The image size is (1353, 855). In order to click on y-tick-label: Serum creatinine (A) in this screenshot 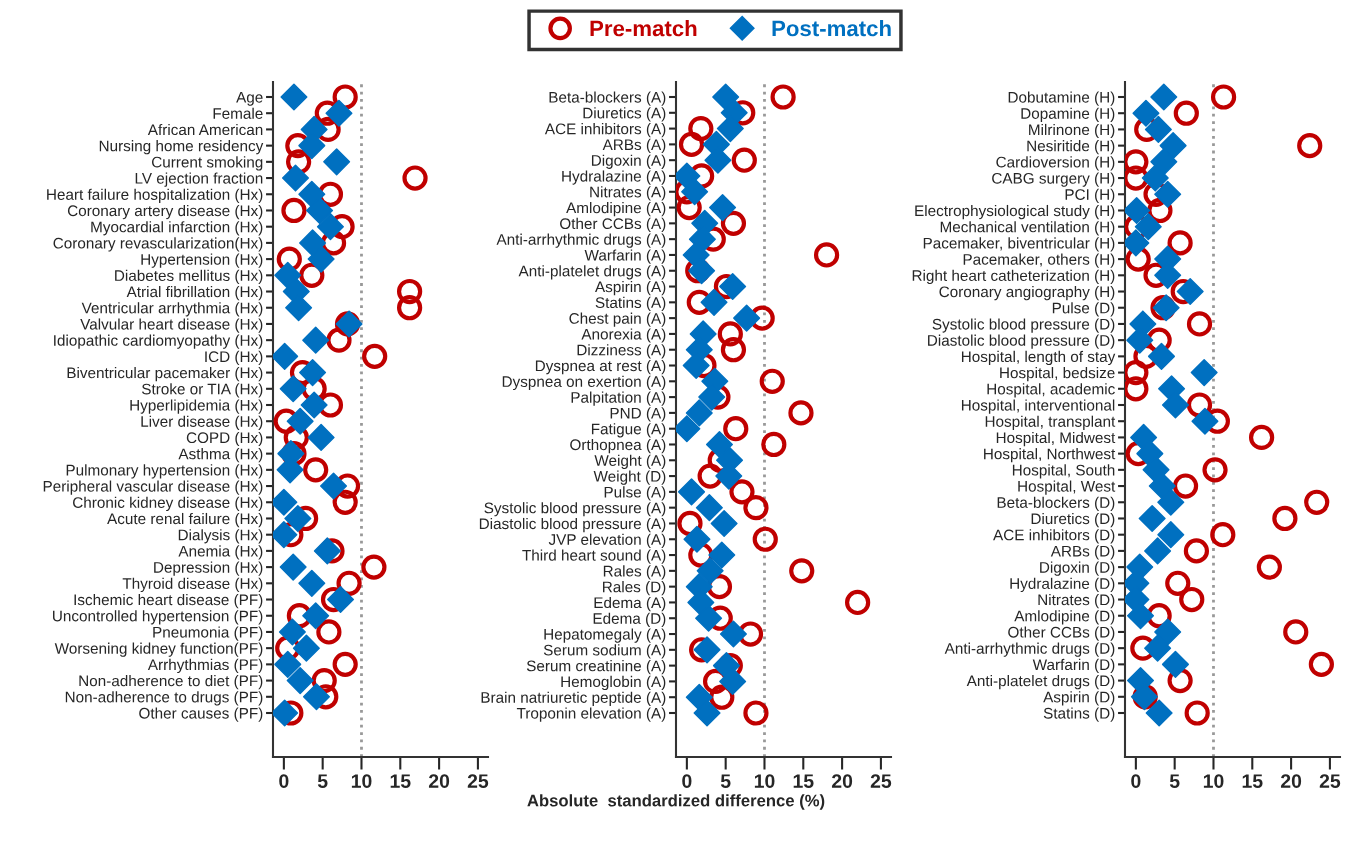, I will do `click(596, 667)`.